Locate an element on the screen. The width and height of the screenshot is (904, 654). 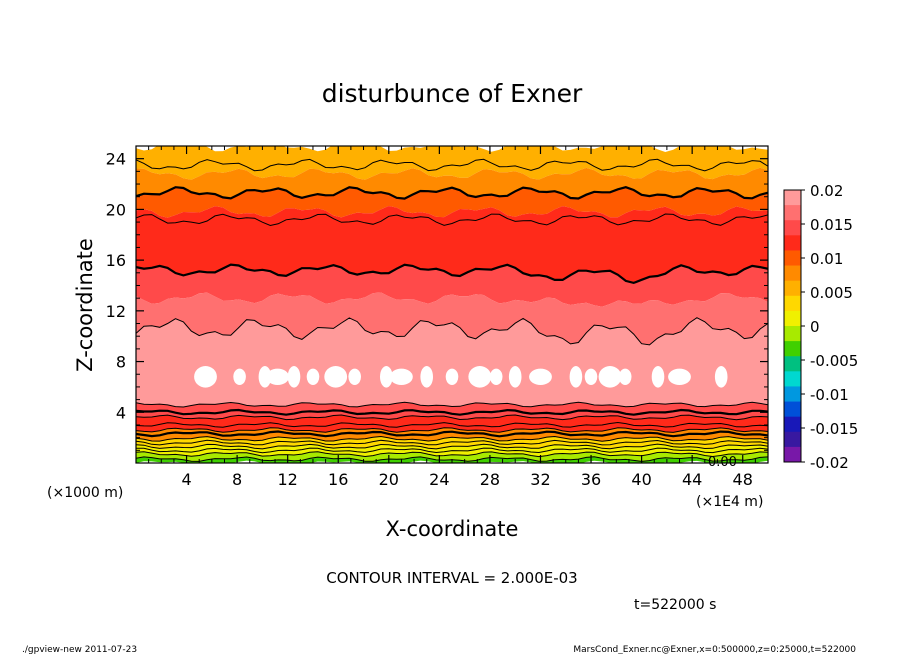
white-patches is located at coordinates (461, 377).